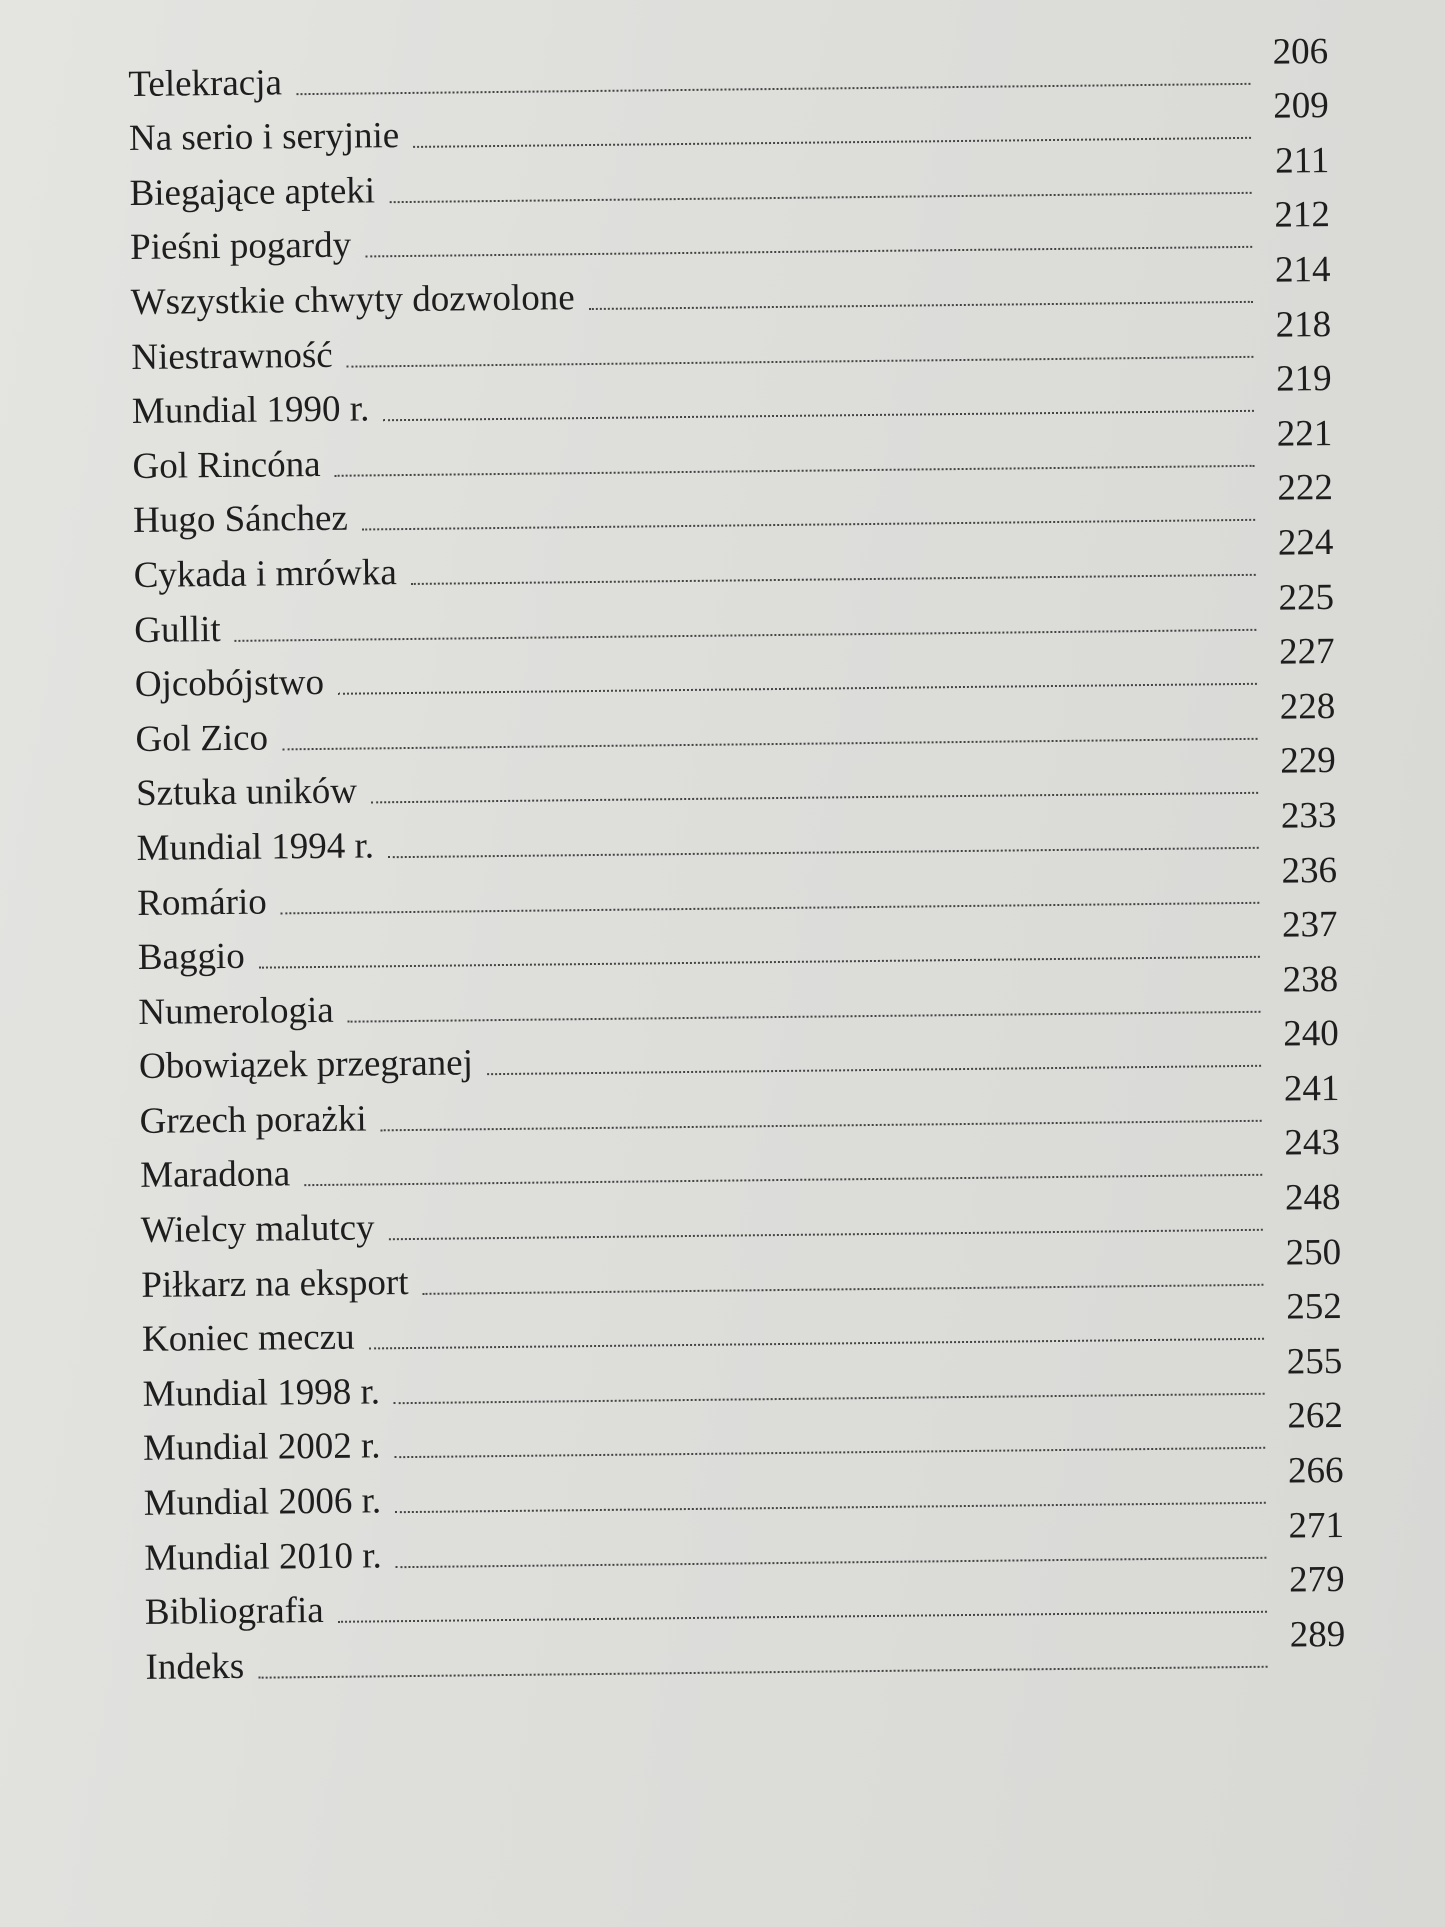 The width and height of the screenshot is (1445, 1927). I want to click on toc-entry-page: 209, so click(1300, 106).